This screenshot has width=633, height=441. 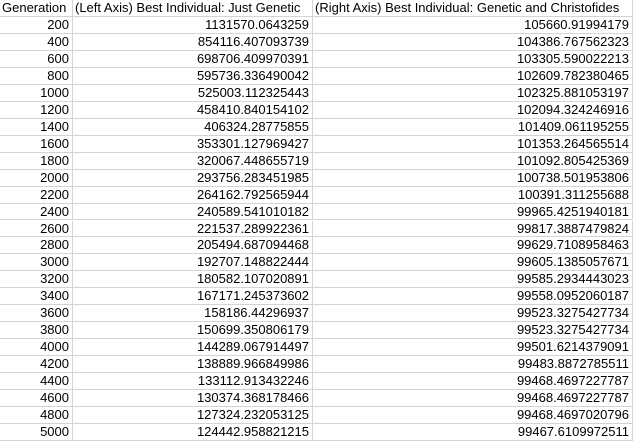 I want to click on data-cell: 221537.289922361, so click(x=193, y=229).